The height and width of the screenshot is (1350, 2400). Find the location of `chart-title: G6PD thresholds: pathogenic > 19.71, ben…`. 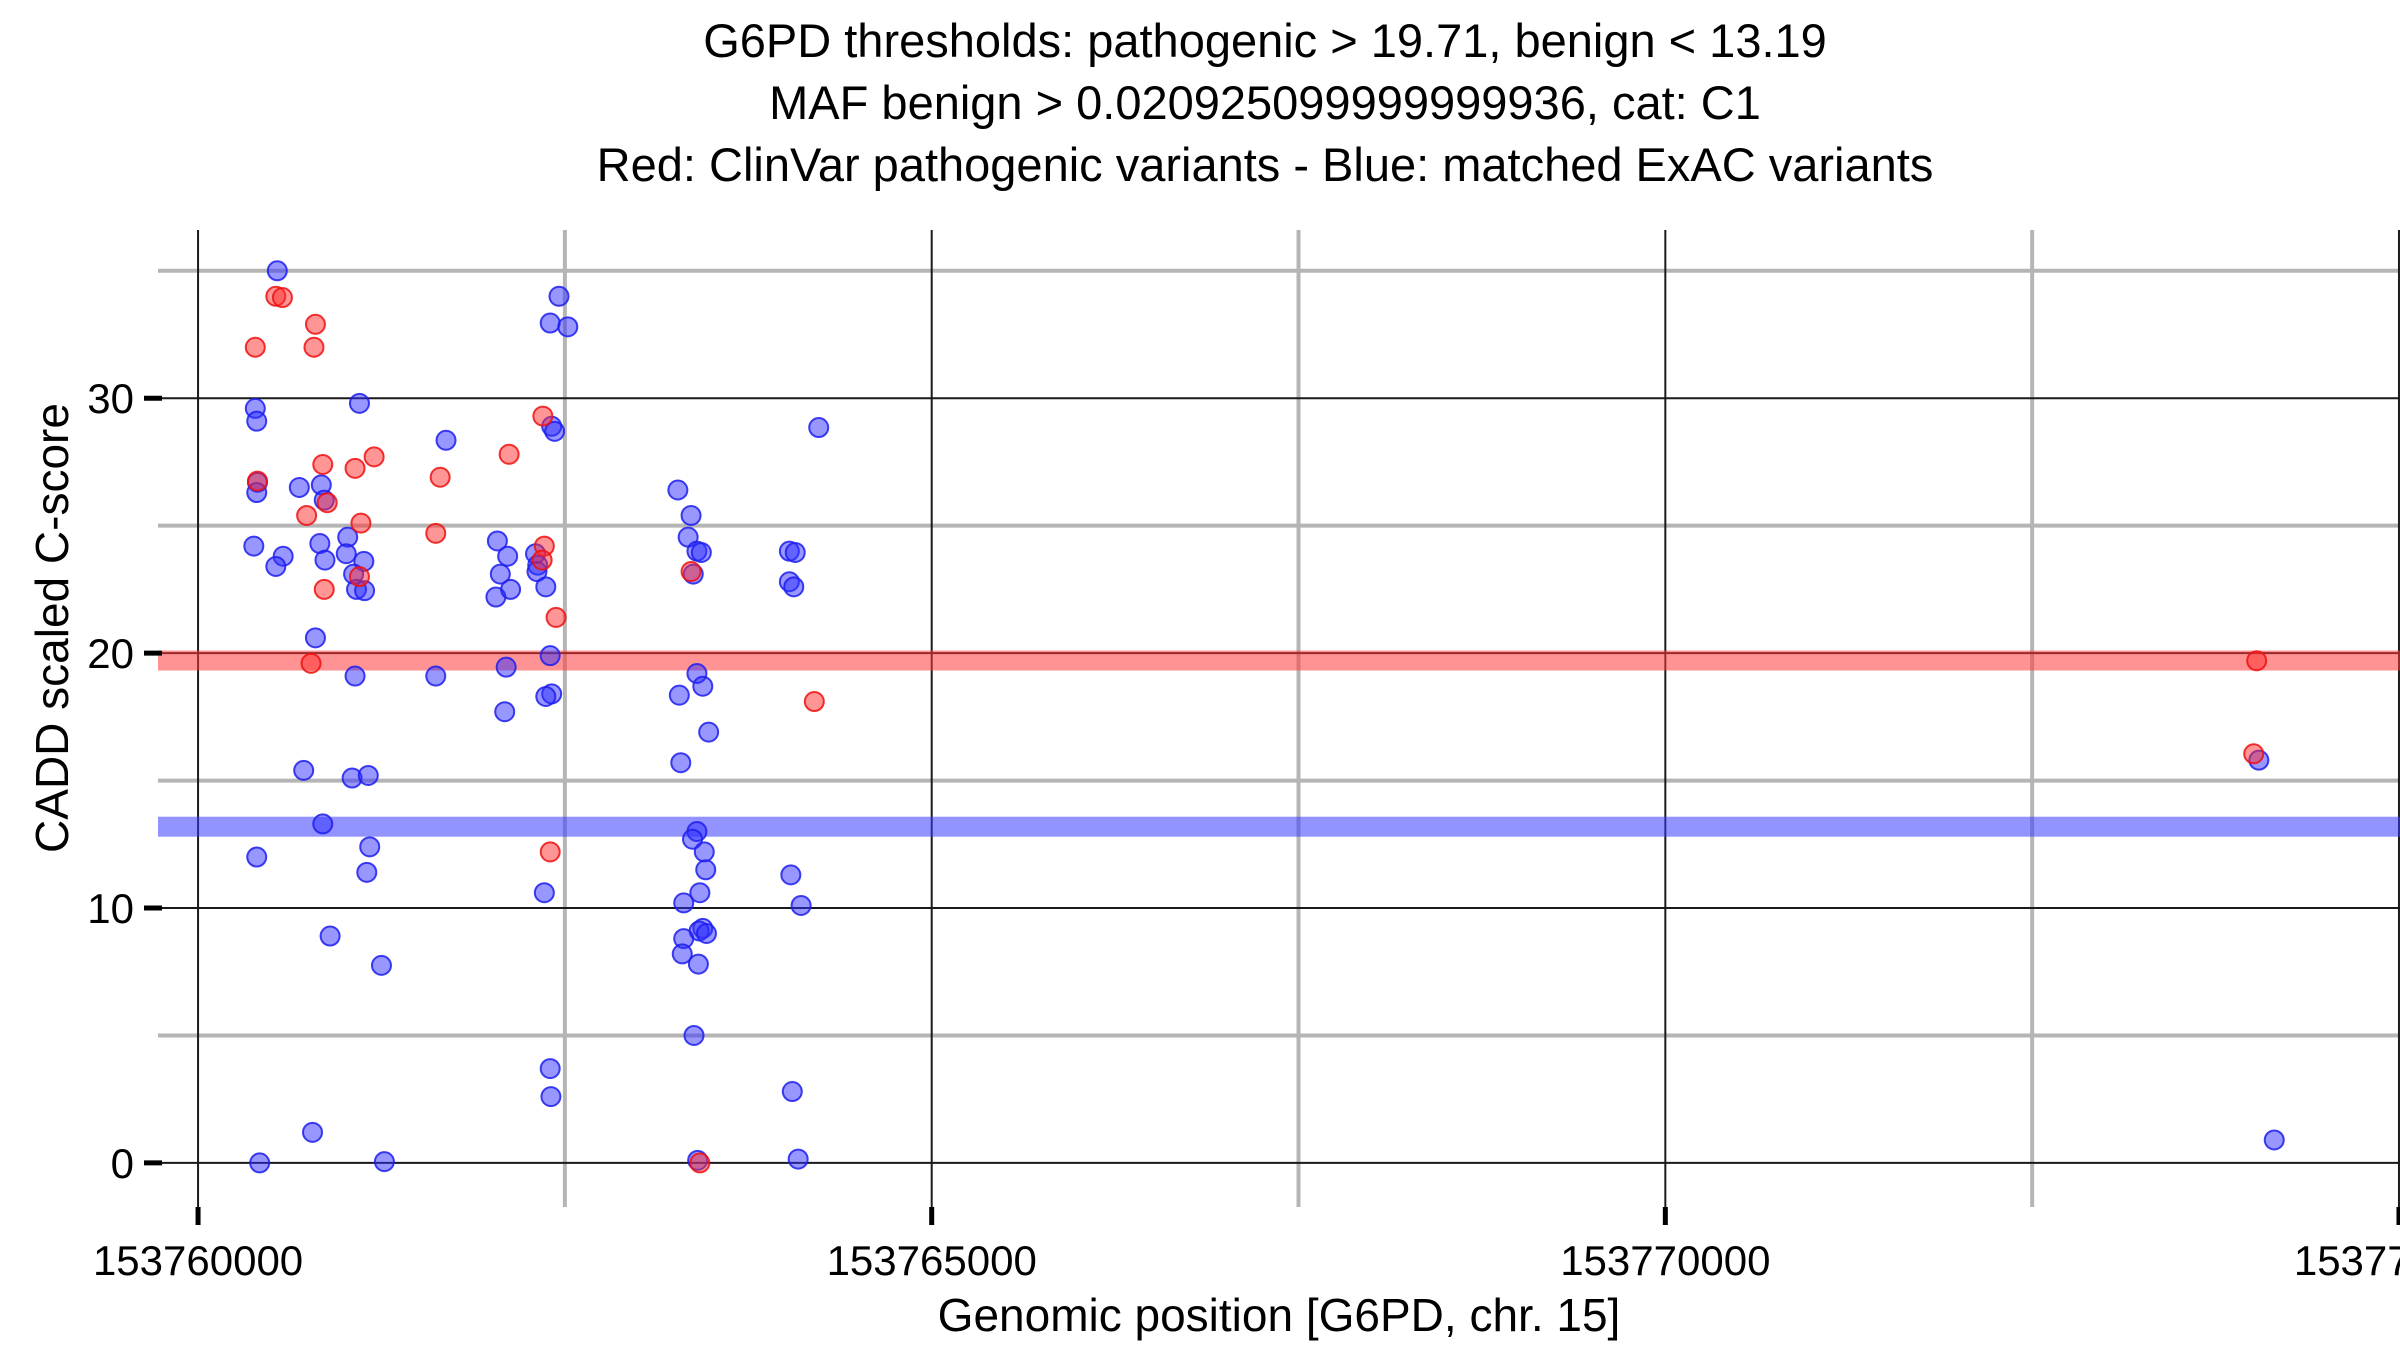

chart-title: G6PD thresholds: pathogenic > 19.71, ben… is located at coordinates (1265, 103).